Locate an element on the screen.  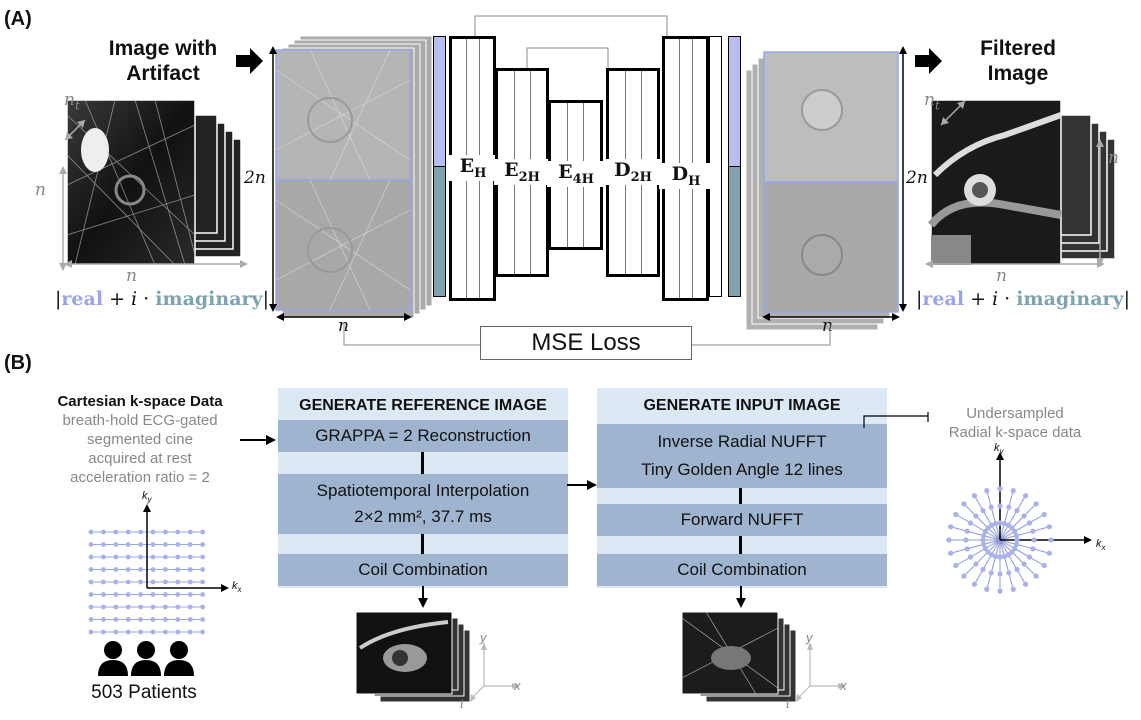
source-line-3: acquired at rest is located at coordinates (140, 458).